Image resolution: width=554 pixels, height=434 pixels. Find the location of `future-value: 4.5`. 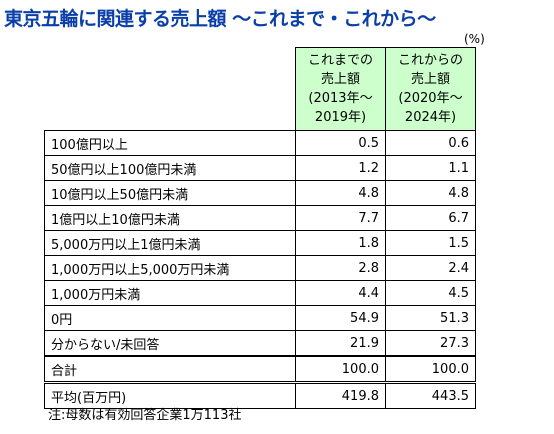

future-value: 4.5 is located at coordinates (431, 293).